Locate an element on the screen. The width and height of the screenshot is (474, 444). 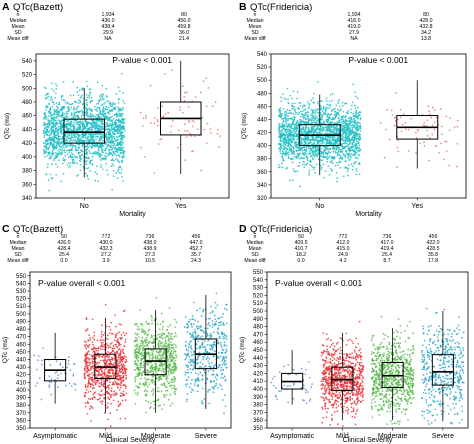
stats-cell: 432.8 is located at coordinates (426, 27).